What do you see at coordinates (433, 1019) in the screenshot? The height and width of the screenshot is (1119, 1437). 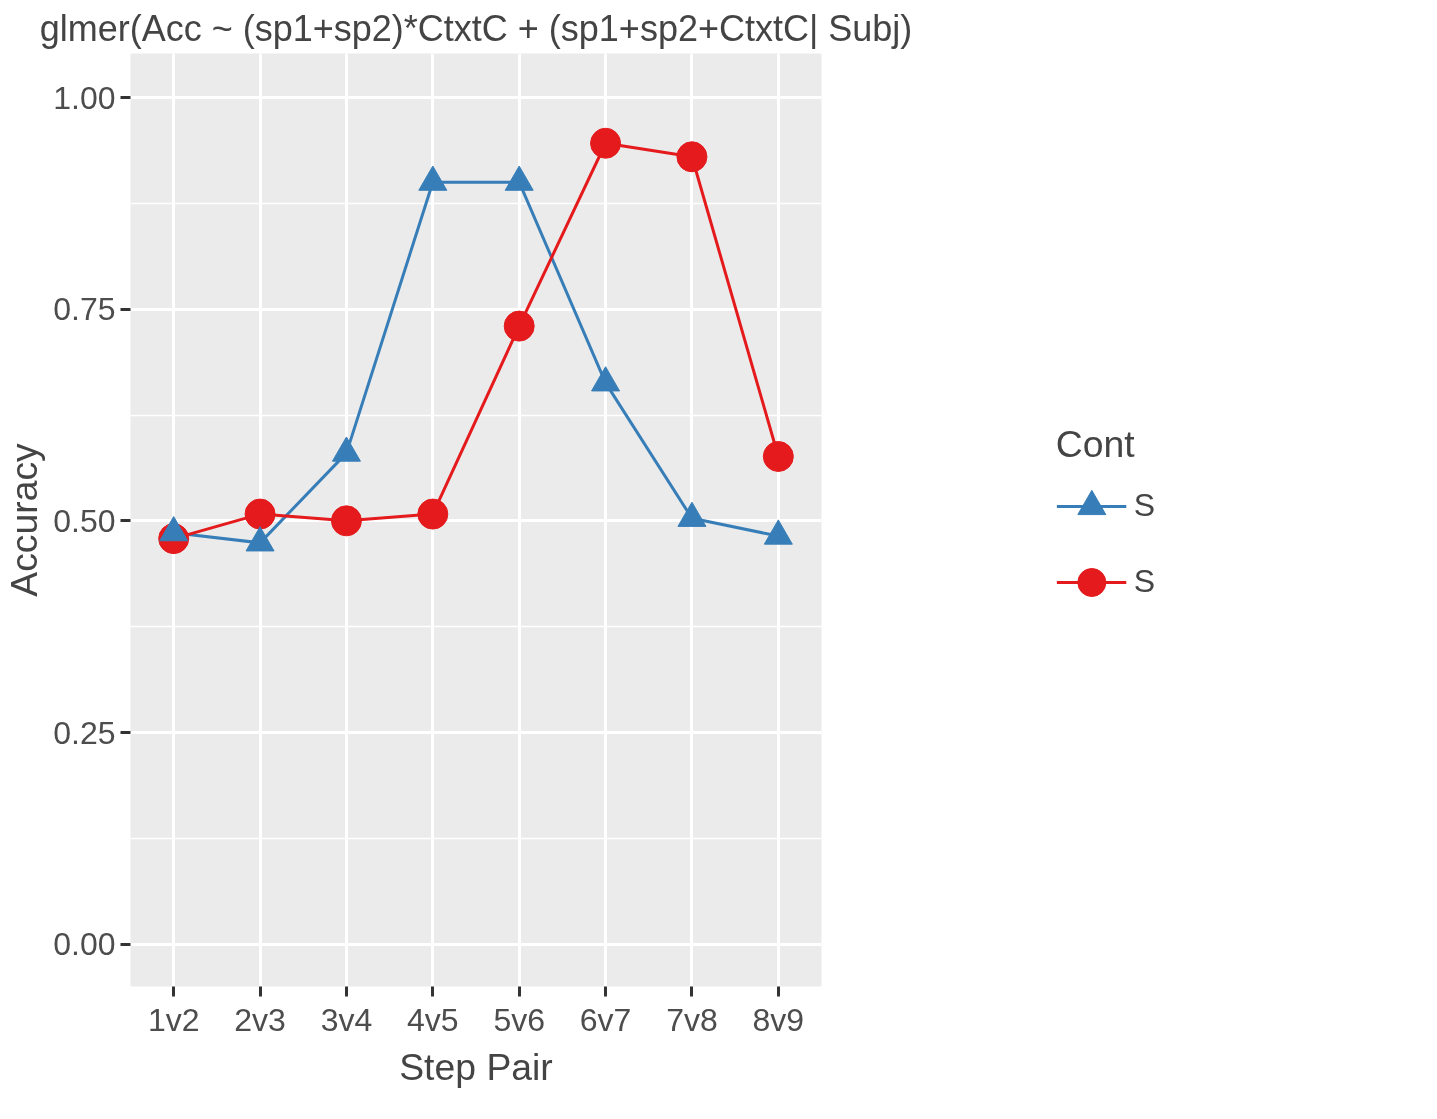 I see `x-tick-label: 4v5` at bounding box center [433, 1019].